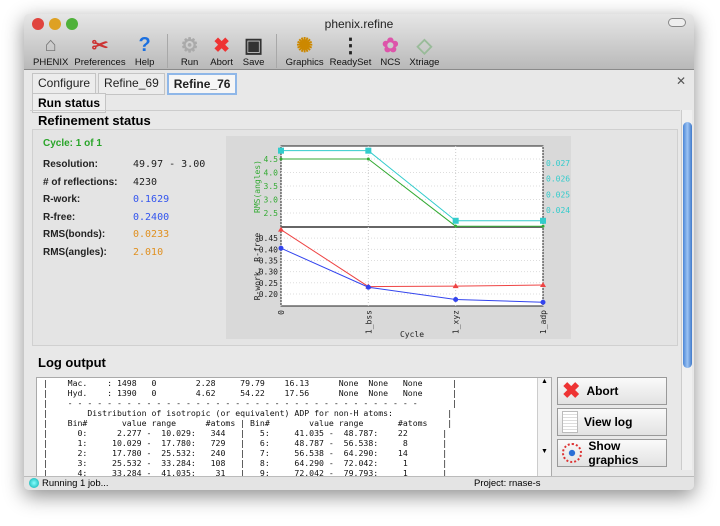  What do you see at coordinates (75, 252) in the screenshot?
I see `stat-label: RMS(angles):` at bounding box center [75, 252].